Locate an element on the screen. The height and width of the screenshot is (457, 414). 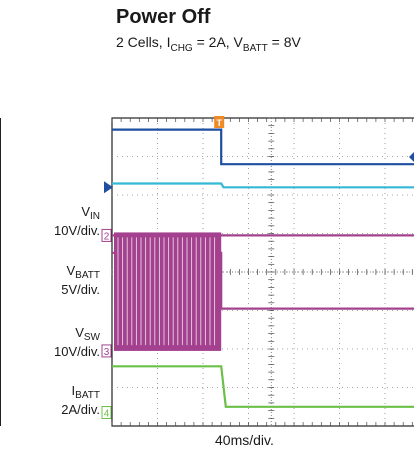
trace-ibatt is located at coordinates (263, 386).